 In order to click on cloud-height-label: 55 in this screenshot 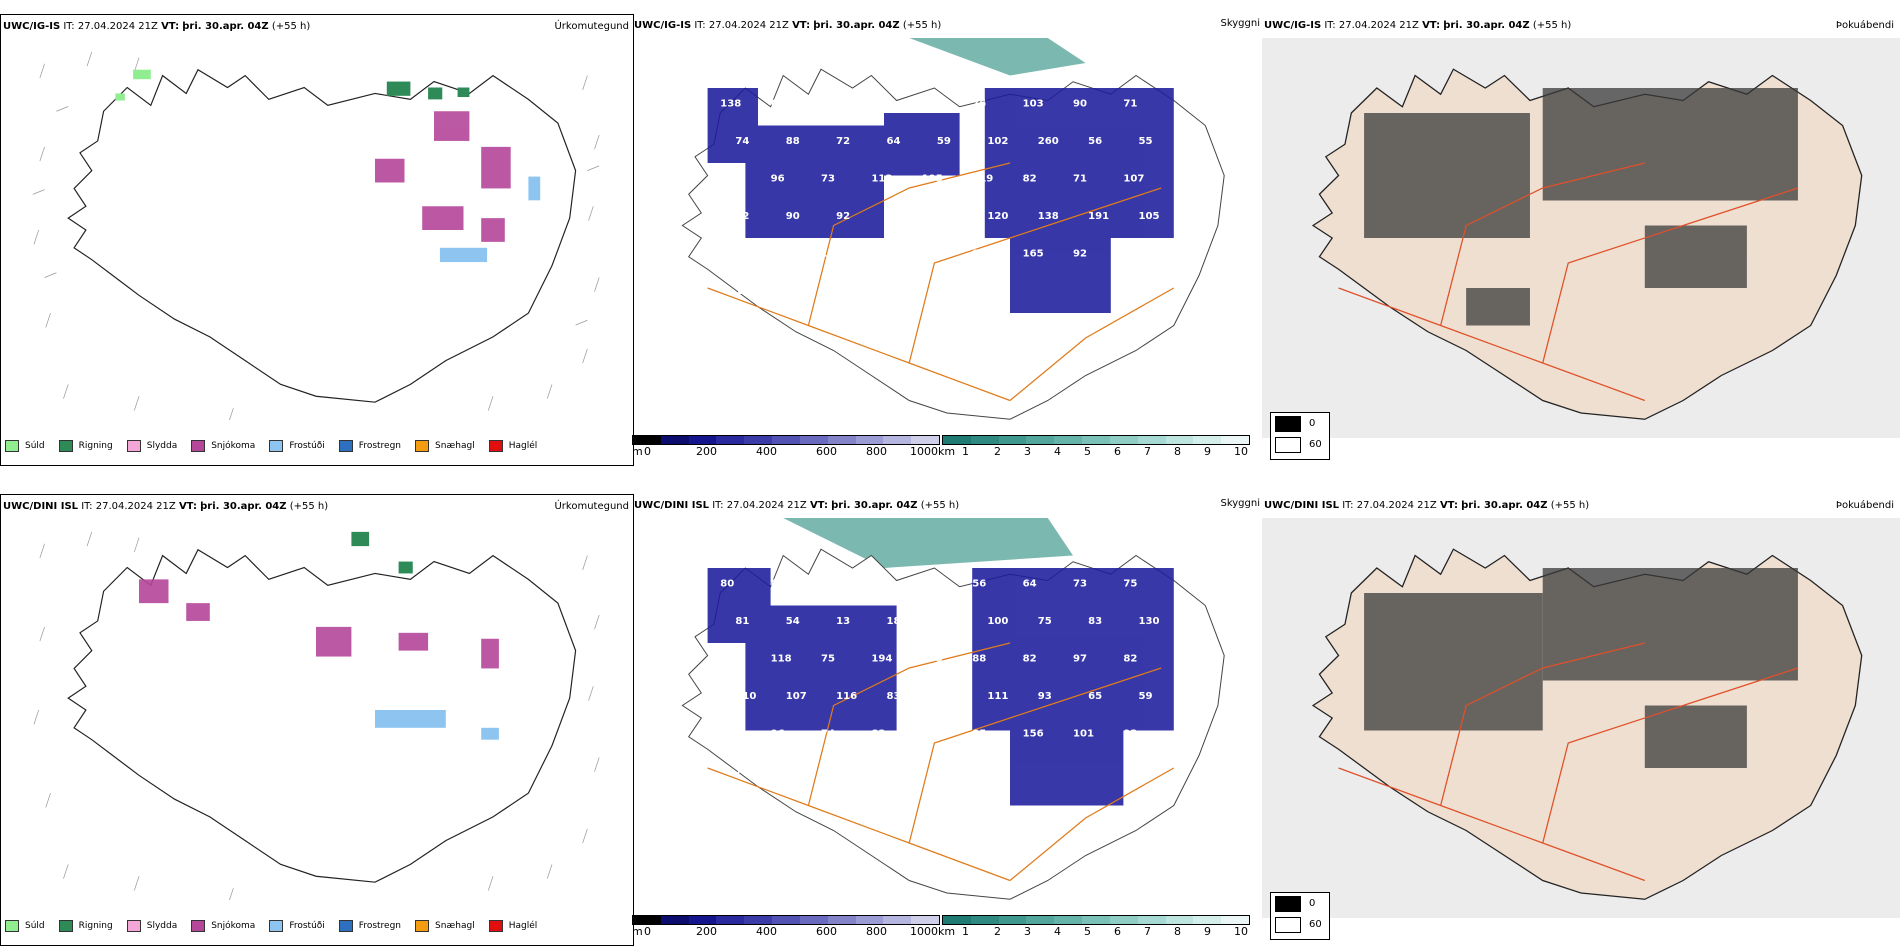, I will do `click(1146, 141)`.